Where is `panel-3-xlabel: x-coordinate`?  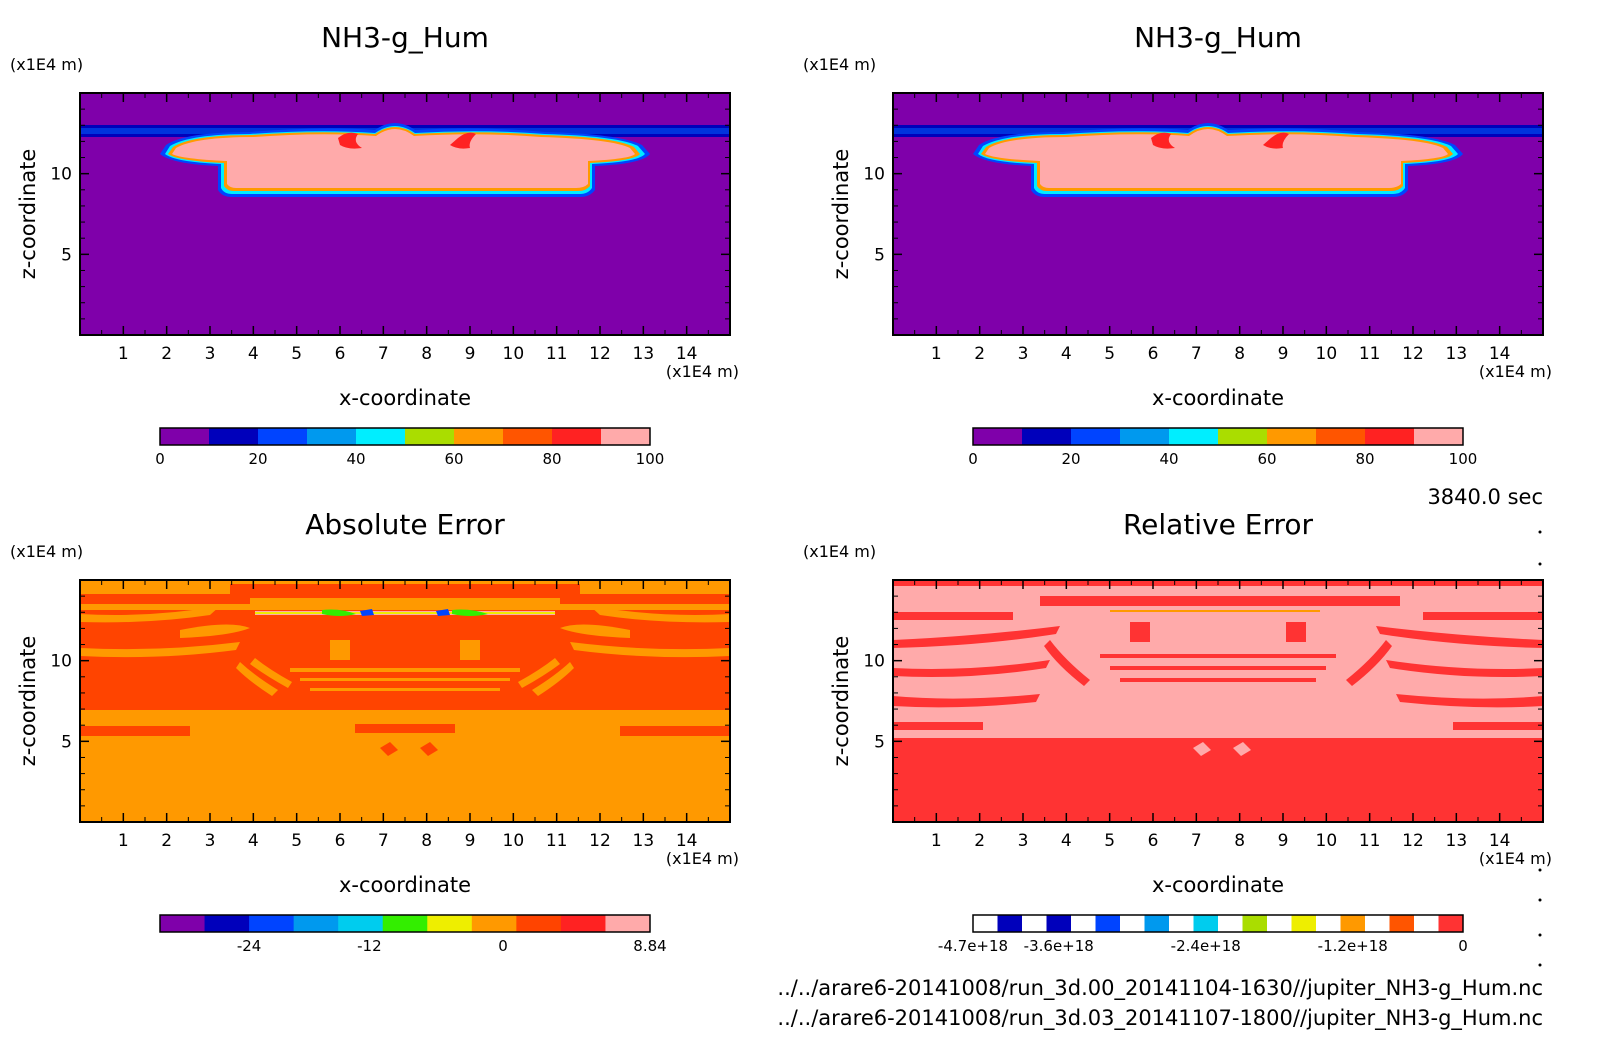
panel-3-xlabel: x-coordinate is located at coordinates (405, 885).